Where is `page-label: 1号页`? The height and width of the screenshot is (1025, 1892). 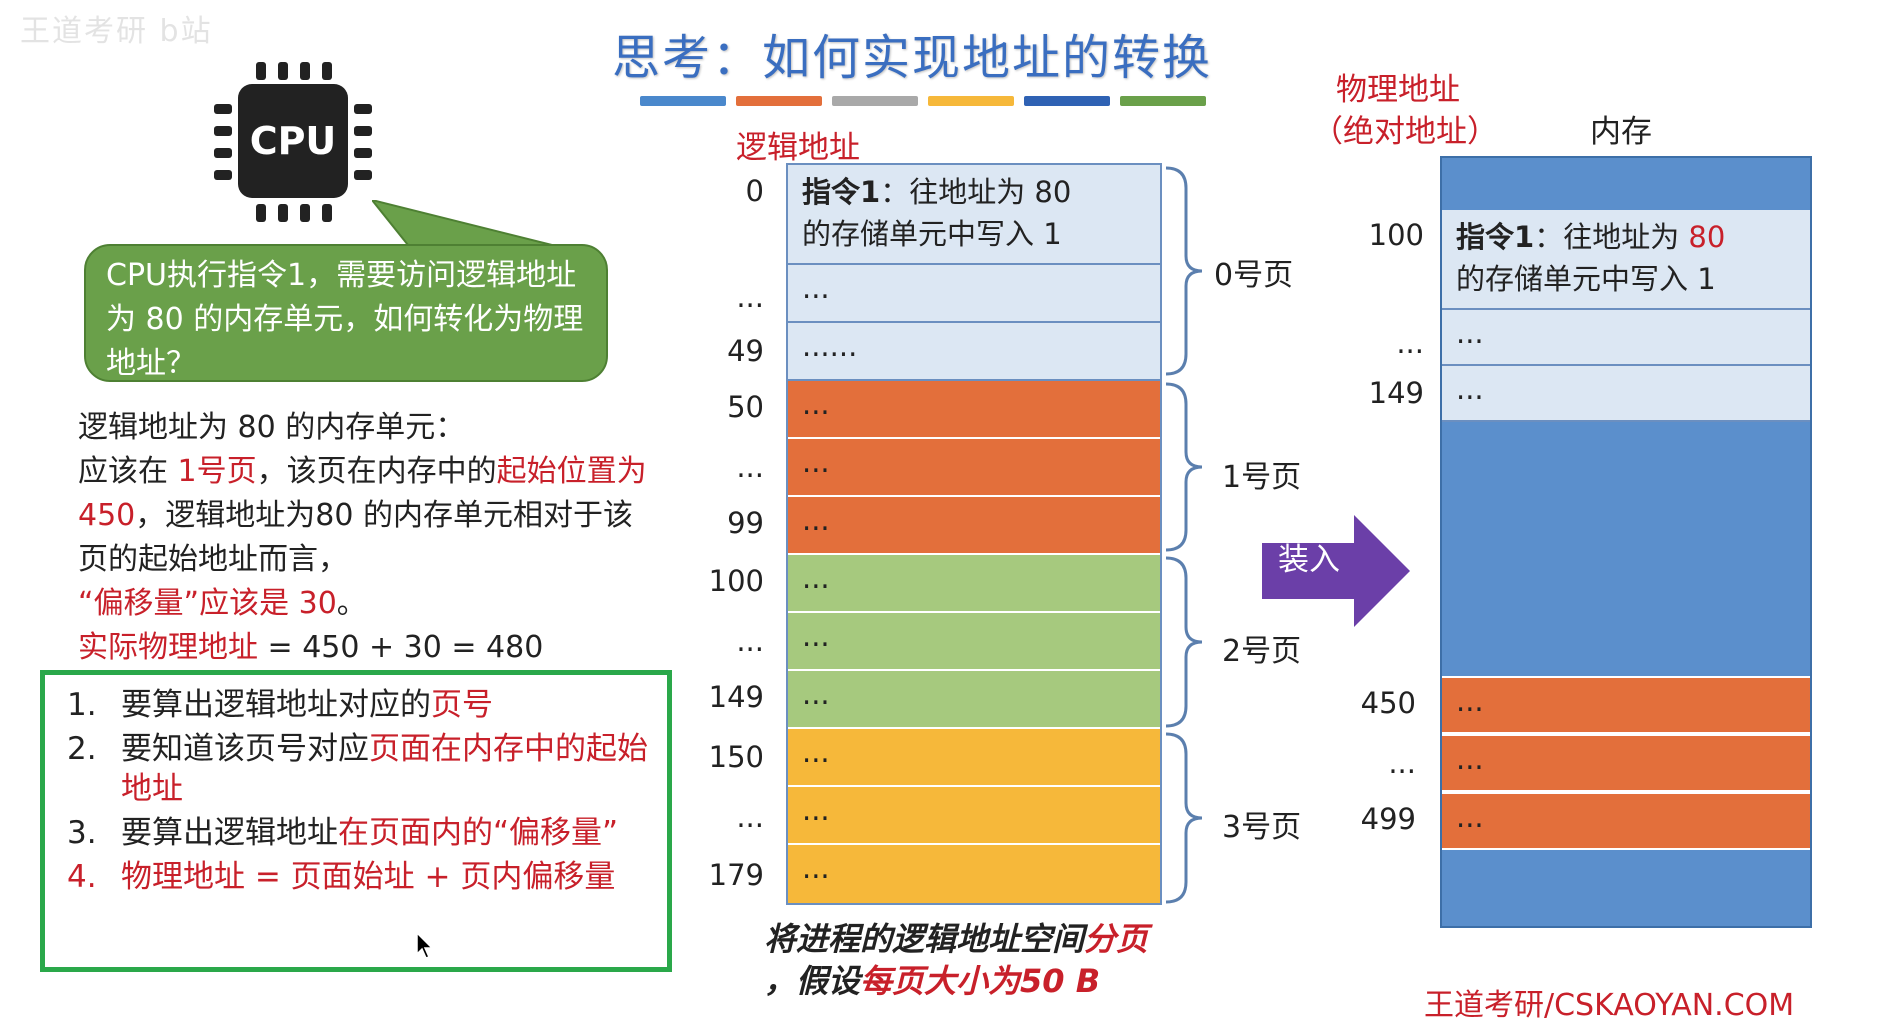 page-label: 1号页 is located at coordinates (1262, 477).